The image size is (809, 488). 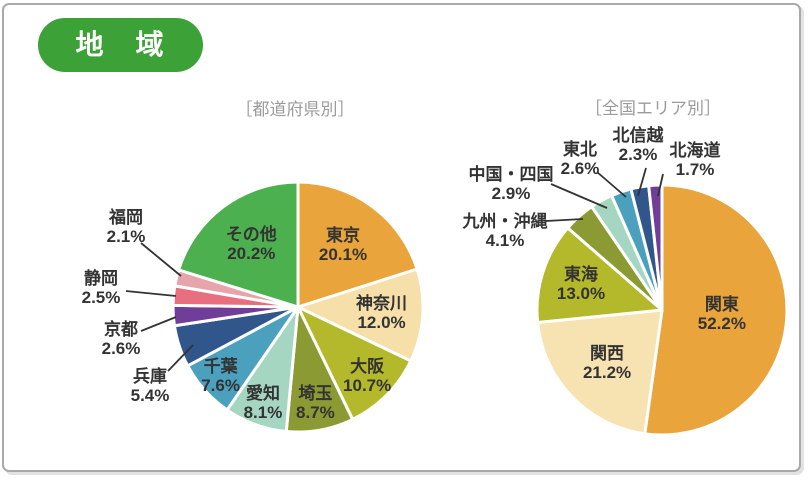 What do you see at coordinates (295, 109) in the screenshot?
I see `prefecture-chart-title: ［都道府県別］` at bounding box center [295, 109].